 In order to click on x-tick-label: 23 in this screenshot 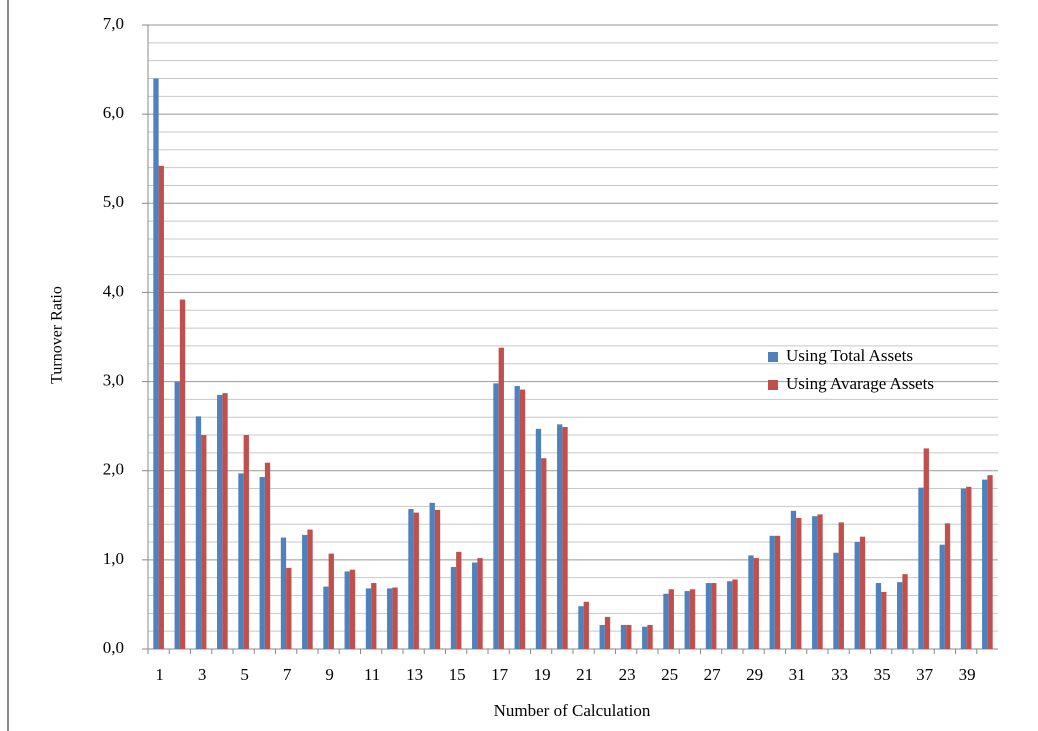, I will do `click(627, 674)`.